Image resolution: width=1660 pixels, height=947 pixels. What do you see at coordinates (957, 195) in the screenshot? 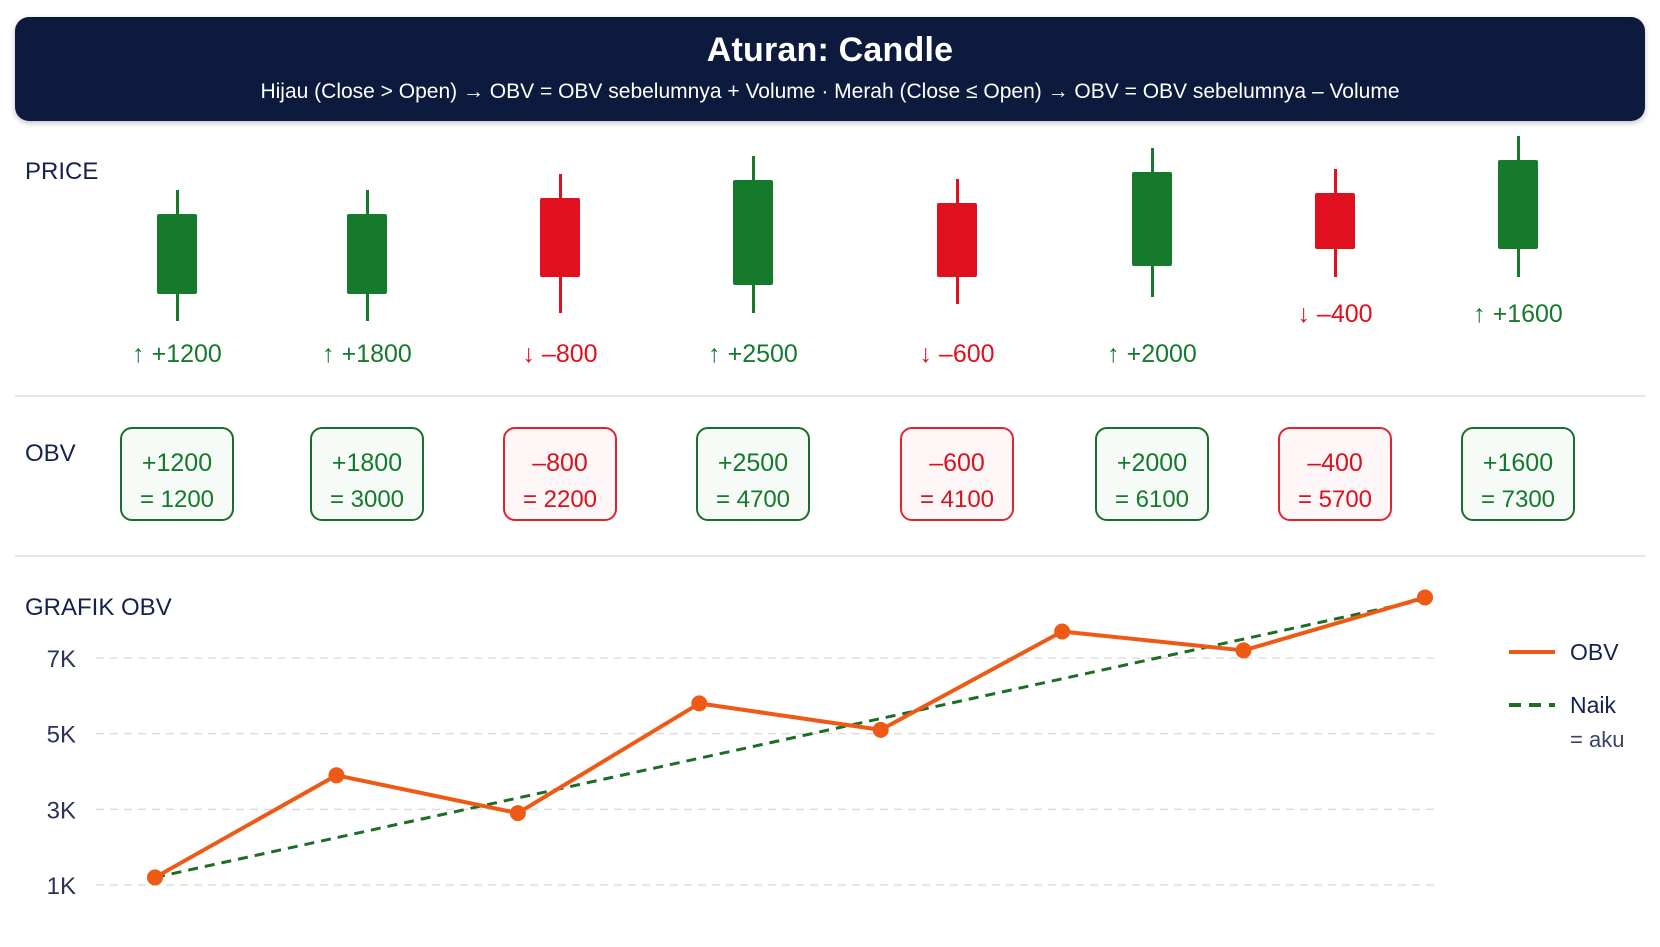
I see `candle-5: ↓ –600` at bounding box center [957, 195].